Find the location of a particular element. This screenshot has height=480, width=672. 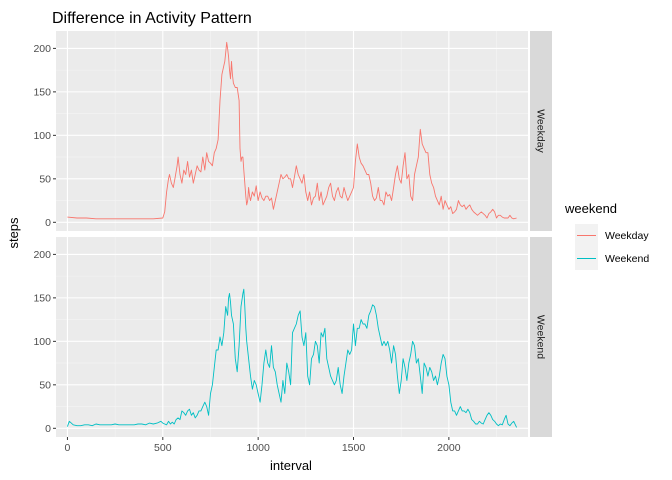

x-tick-label: 500 is located at coordinates (163, 448).